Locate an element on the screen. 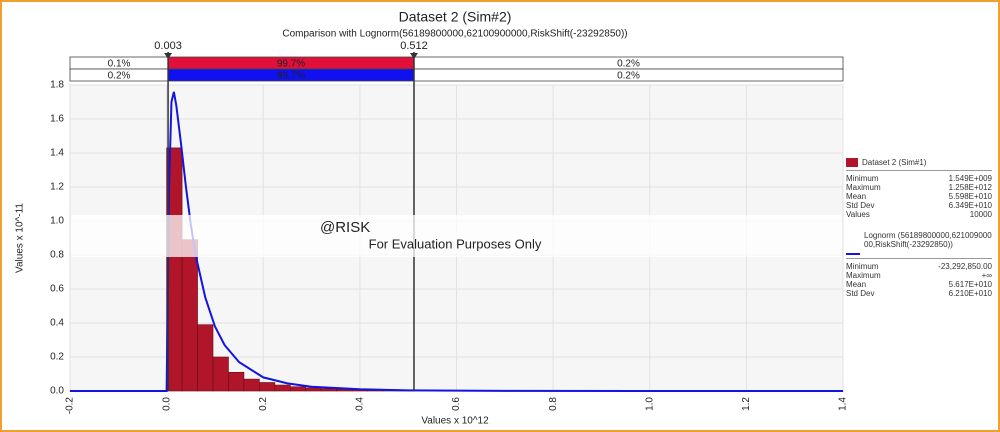  y-axis-label: Values x 10^-11 is located at coordinates (20, 238).